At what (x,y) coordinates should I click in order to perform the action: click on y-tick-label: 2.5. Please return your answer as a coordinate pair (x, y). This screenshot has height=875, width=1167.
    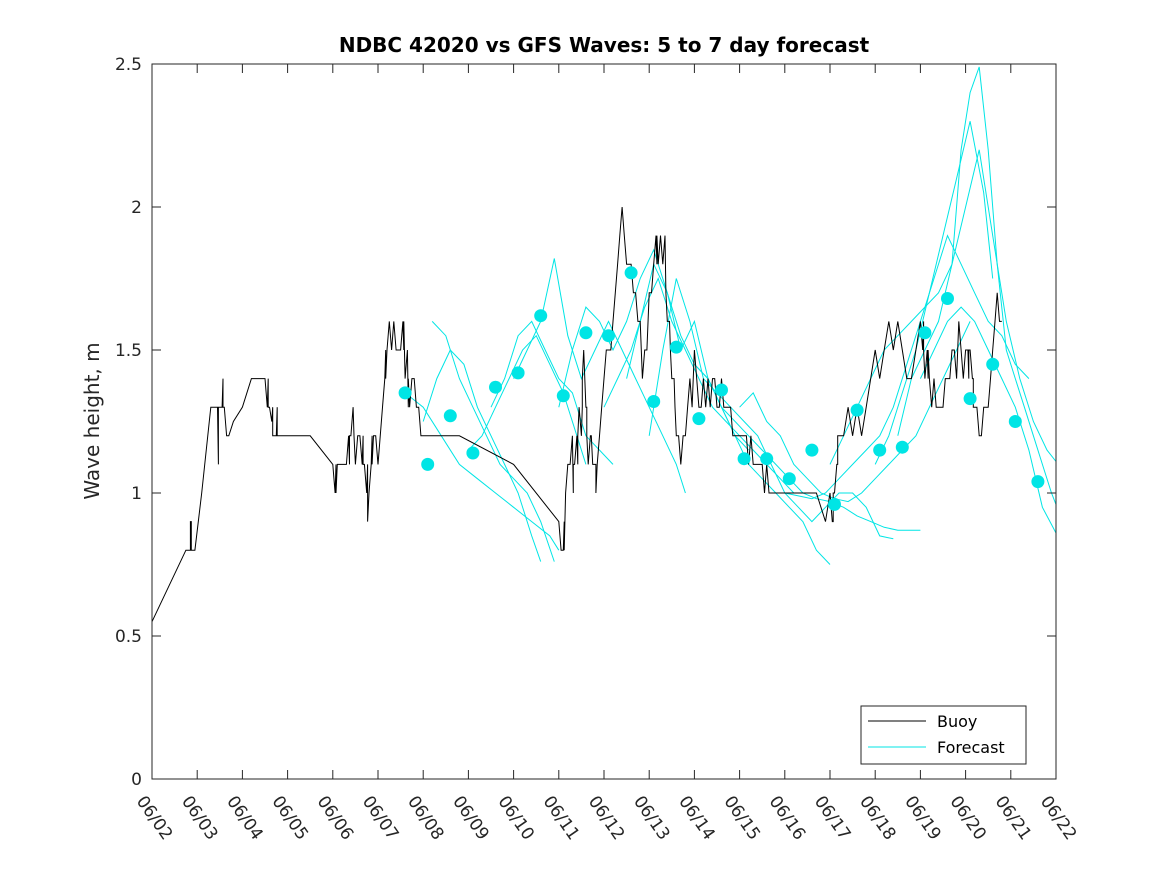
    Looking at the image, I should click on (128, 65).